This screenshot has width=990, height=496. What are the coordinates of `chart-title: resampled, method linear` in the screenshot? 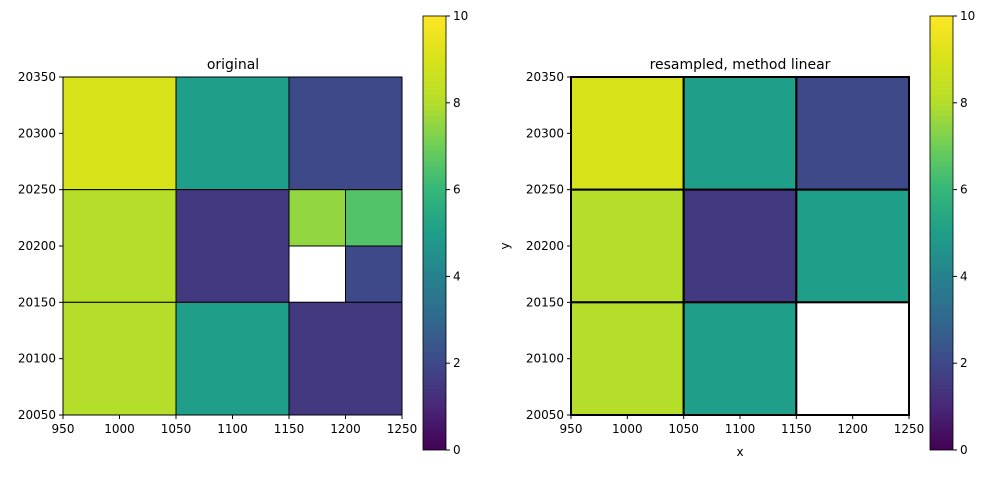 It's located at (740, 65).